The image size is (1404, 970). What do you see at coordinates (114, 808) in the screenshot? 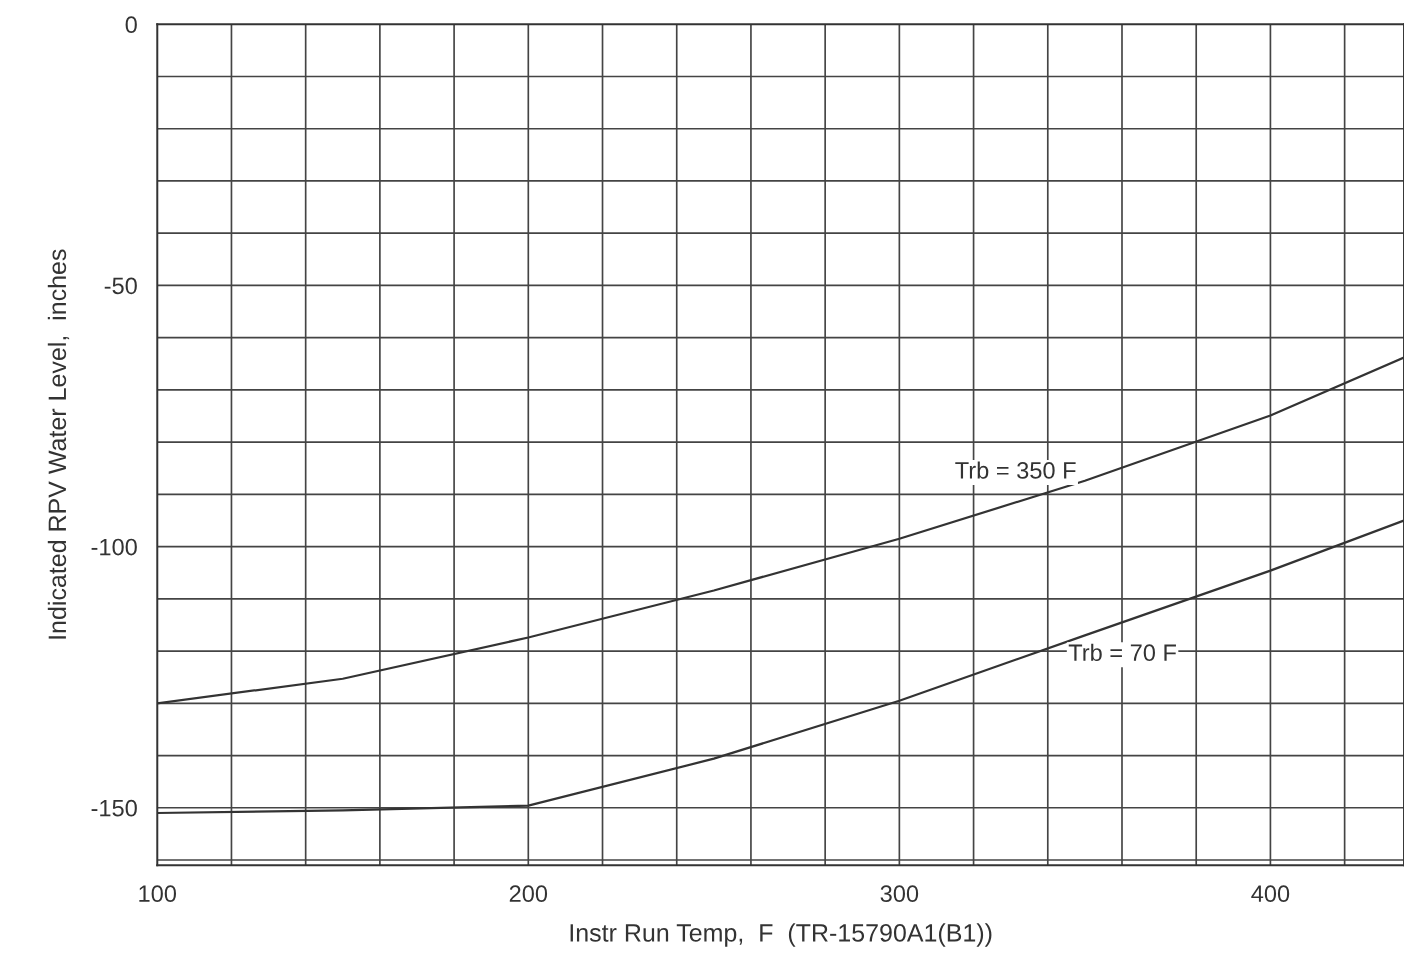
I see `y-tick-label: -150` at bounding box center [114, 808].